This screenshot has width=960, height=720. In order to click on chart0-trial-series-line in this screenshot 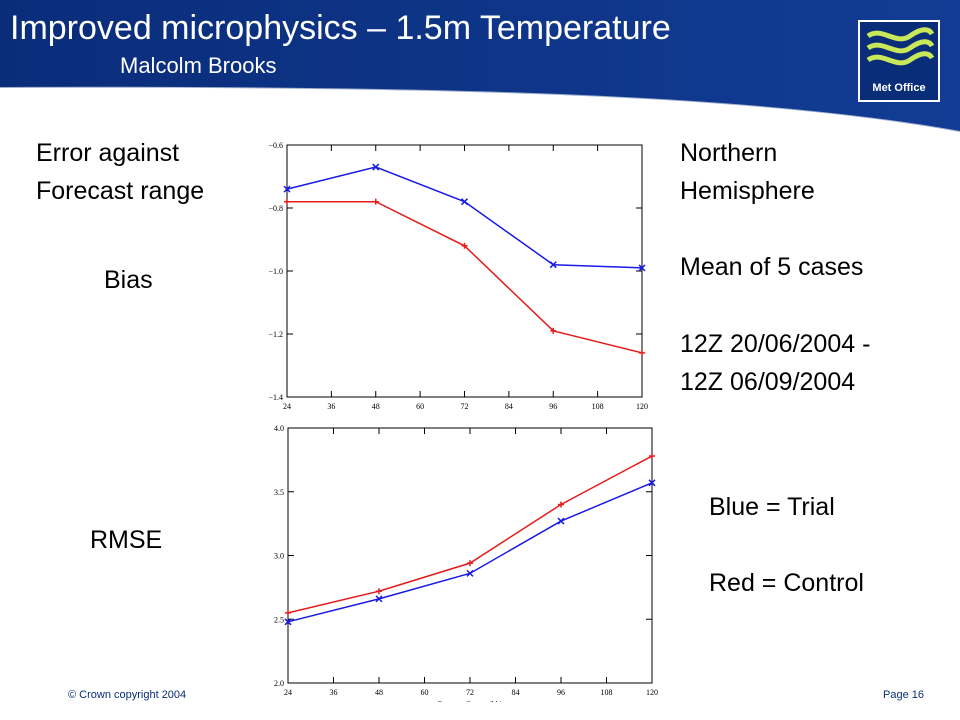, I will do `click(464, 217)`.